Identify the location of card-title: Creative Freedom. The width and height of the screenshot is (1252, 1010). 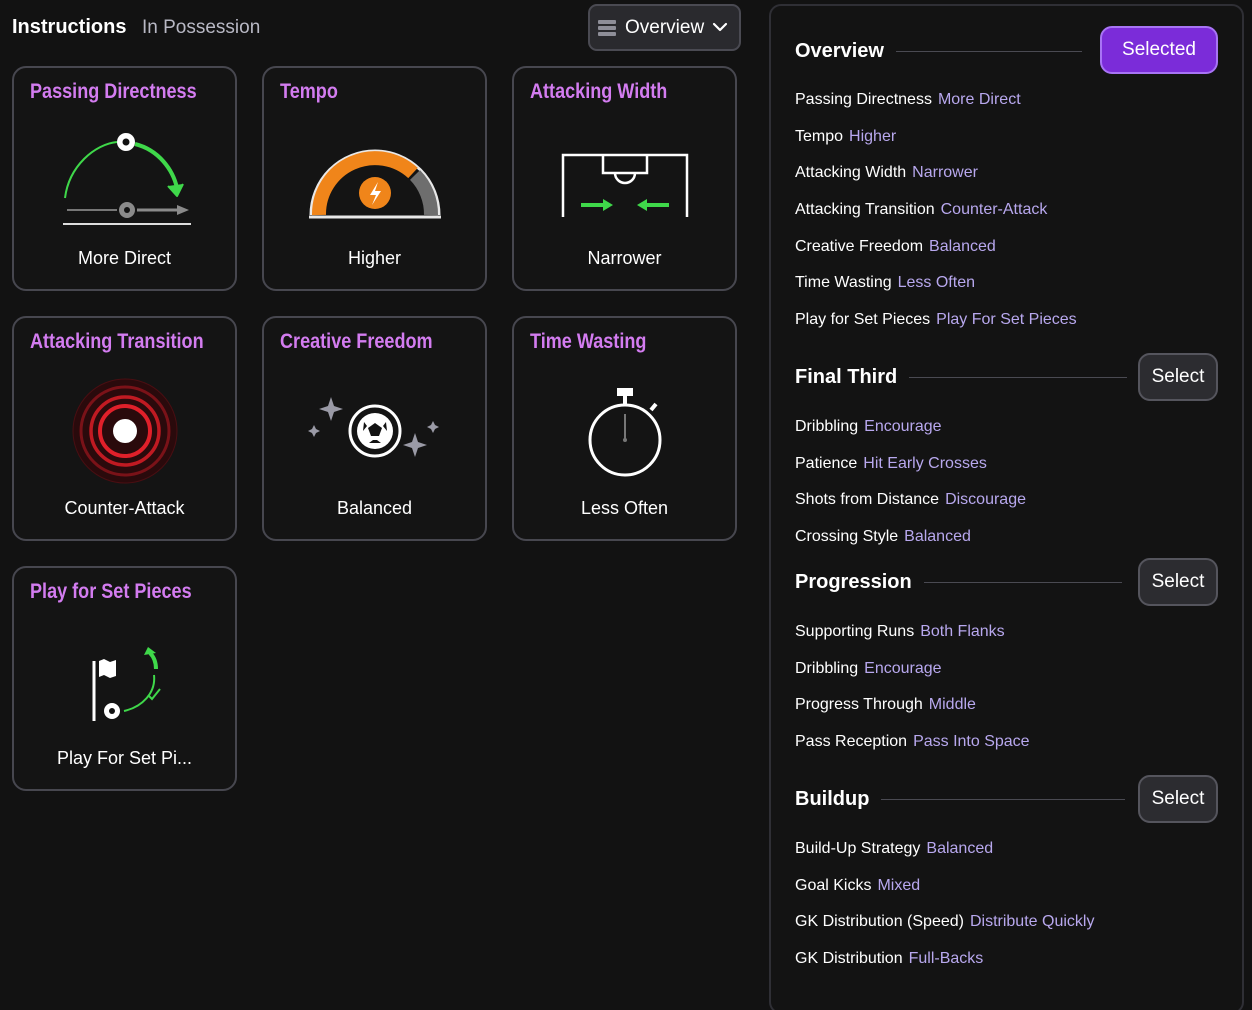
(356, 341).